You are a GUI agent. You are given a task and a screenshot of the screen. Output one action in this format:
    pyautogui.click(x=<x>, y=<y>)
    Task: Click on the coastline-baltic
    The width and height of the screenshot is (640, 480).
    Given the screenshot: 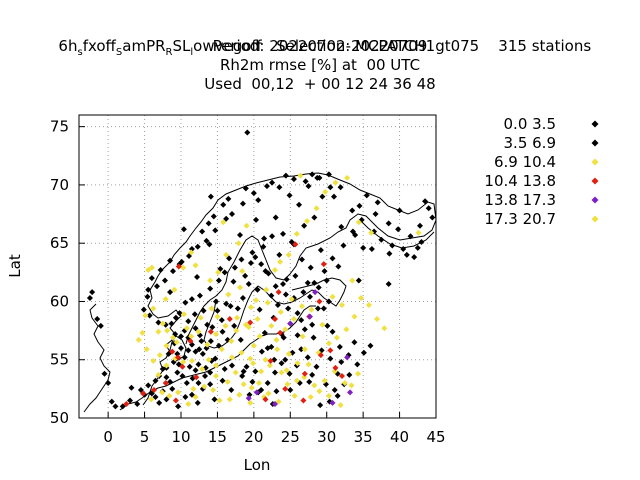 What is the action you would take?
    pyautogui.click(x=275, y=313)
    